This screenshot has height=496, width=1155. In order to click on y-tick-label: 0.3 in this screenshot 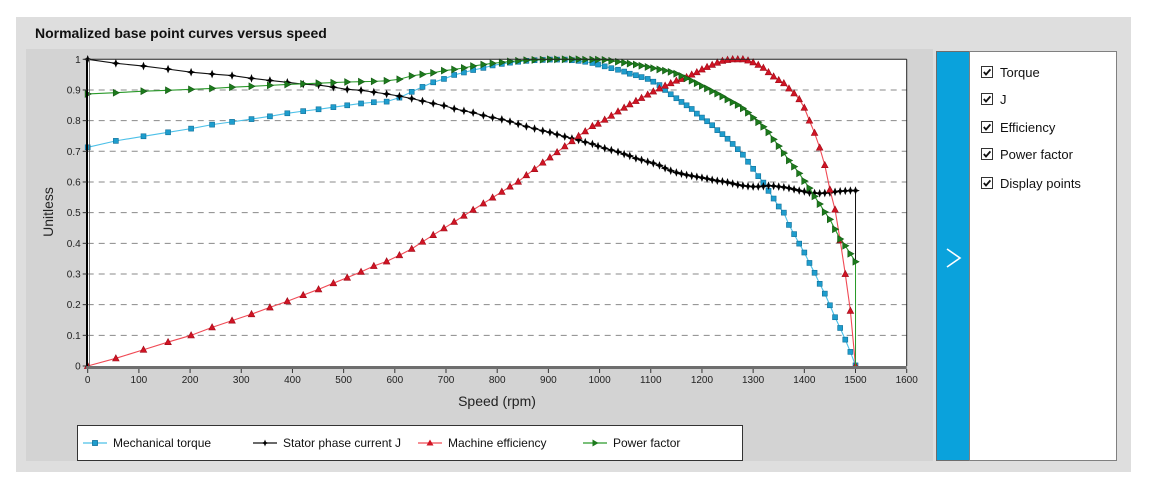, I will do `click(74, 274)`.